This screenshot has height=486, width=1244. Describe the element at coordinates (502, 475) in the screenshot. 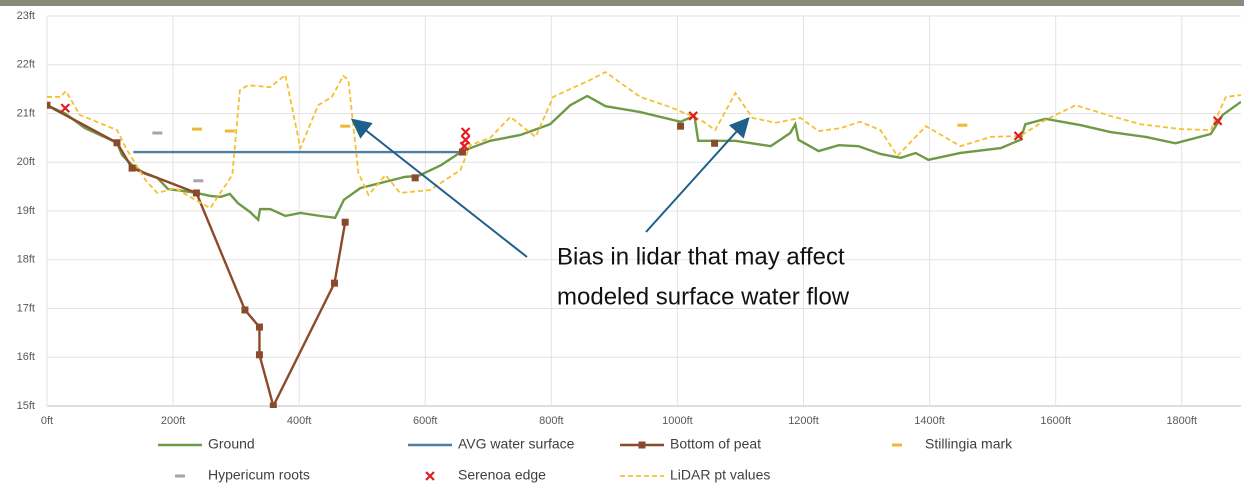

I see `legend-label: Serenoa edge` at that location.